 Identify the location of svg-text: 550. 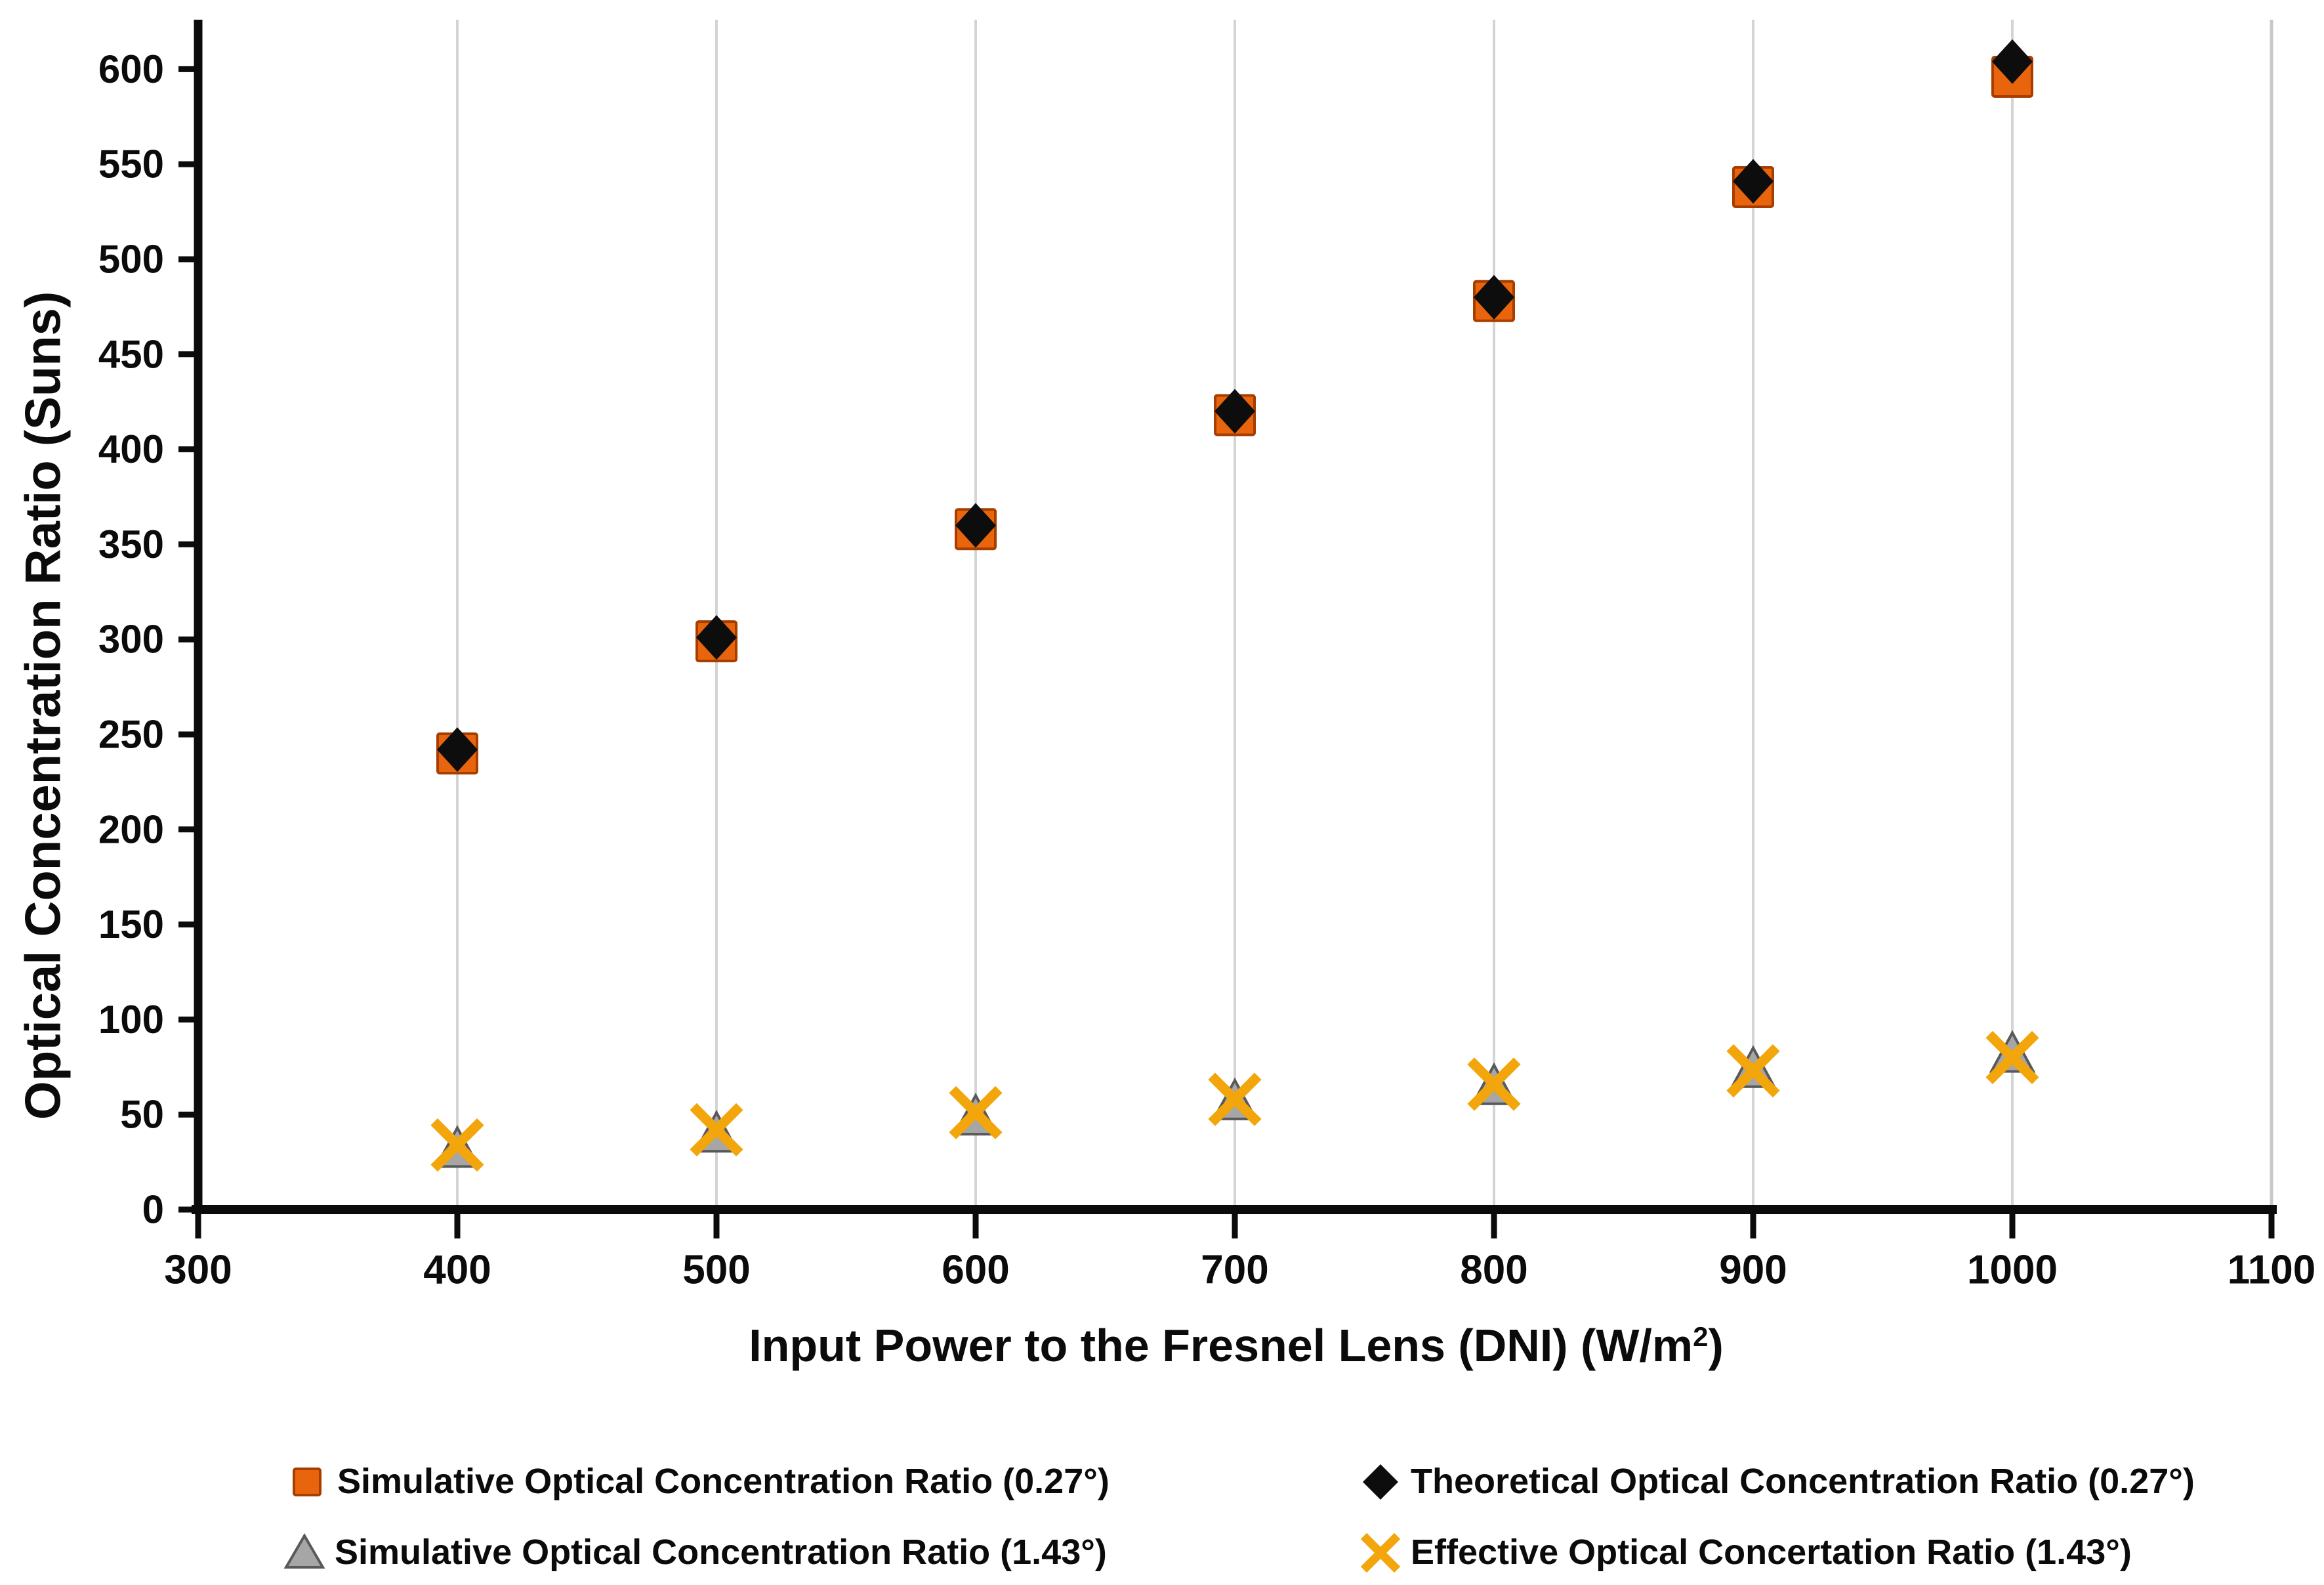
(131, 164).